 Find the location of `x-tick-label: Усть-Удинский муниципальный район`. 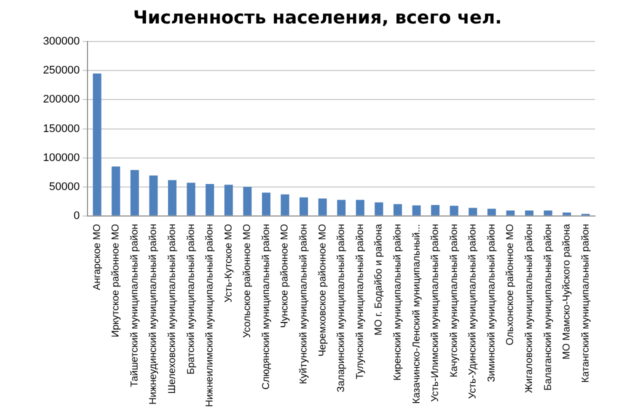

x-tick-label: Усть-Удинский муниципальный район is located at coordinates (473, 311).